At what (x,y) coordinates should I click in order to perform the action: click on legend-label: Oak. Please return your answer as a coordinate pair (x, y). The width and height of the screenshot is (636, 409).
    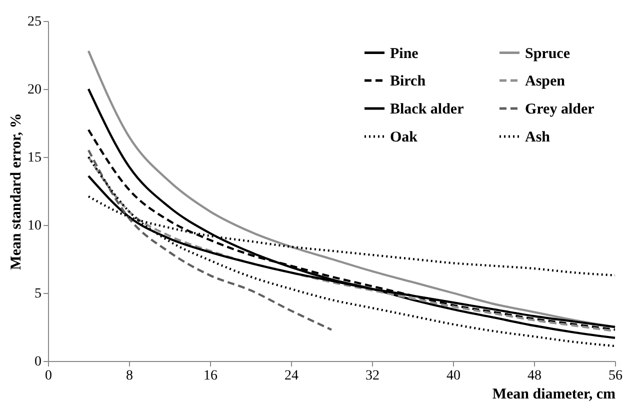
    Looking at the image, I should click on (404, 138).